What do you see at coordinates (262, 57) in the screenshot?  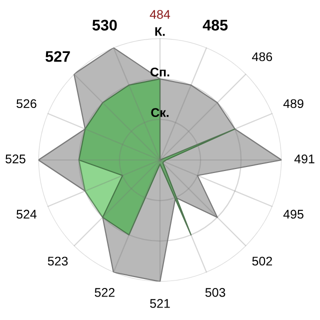 I see `spoke-label: 486` at bounding box center [262, 57].